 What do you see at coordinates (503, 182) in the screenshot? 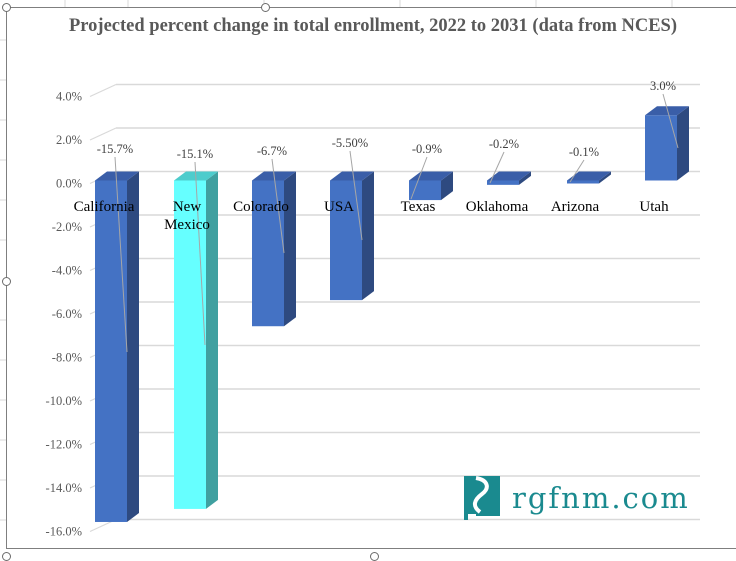
I see `bar-oklahoma` at bounding box center [503, 182].